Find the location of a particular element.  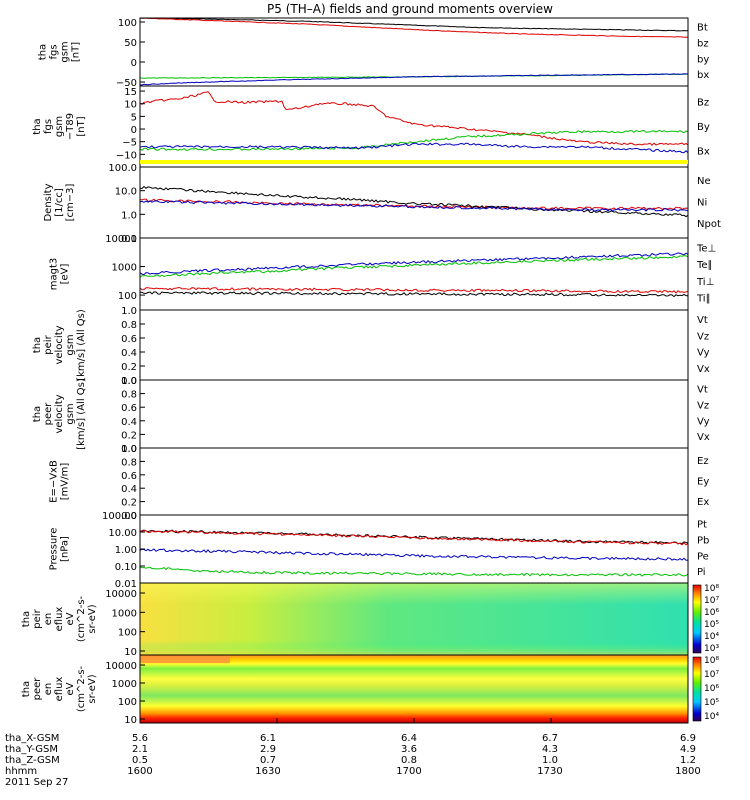

x-row-ygsm: tha_Y-GSM 2.1 2.9 3.6 4.3 4.9 is located at coordinates (350, 749).